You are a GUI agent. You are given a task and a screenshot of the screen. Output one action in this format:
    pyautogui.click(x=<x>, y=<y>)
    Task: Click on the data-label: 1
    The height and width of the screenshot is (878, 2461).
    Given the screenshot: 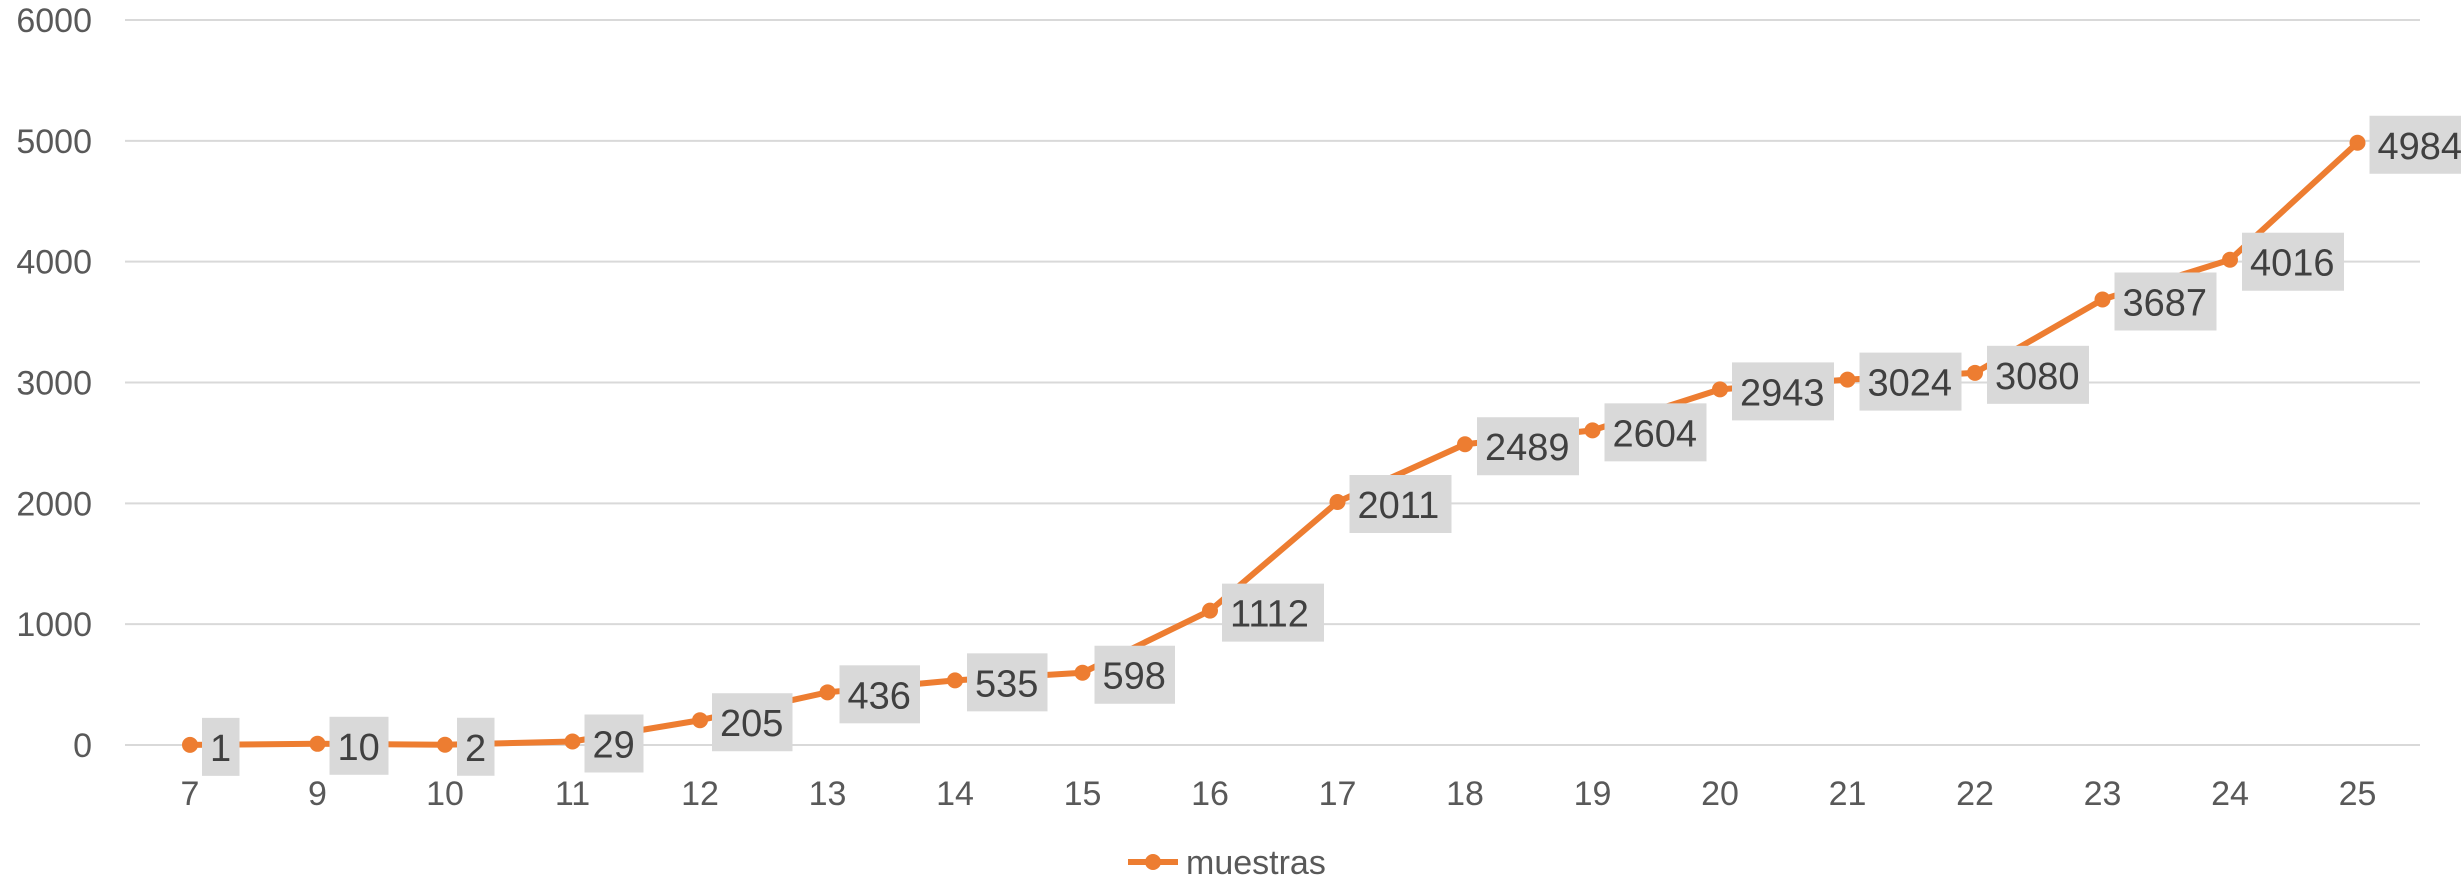 What is the action you would take?
    pyautogui.click(x=221, y=746)
    